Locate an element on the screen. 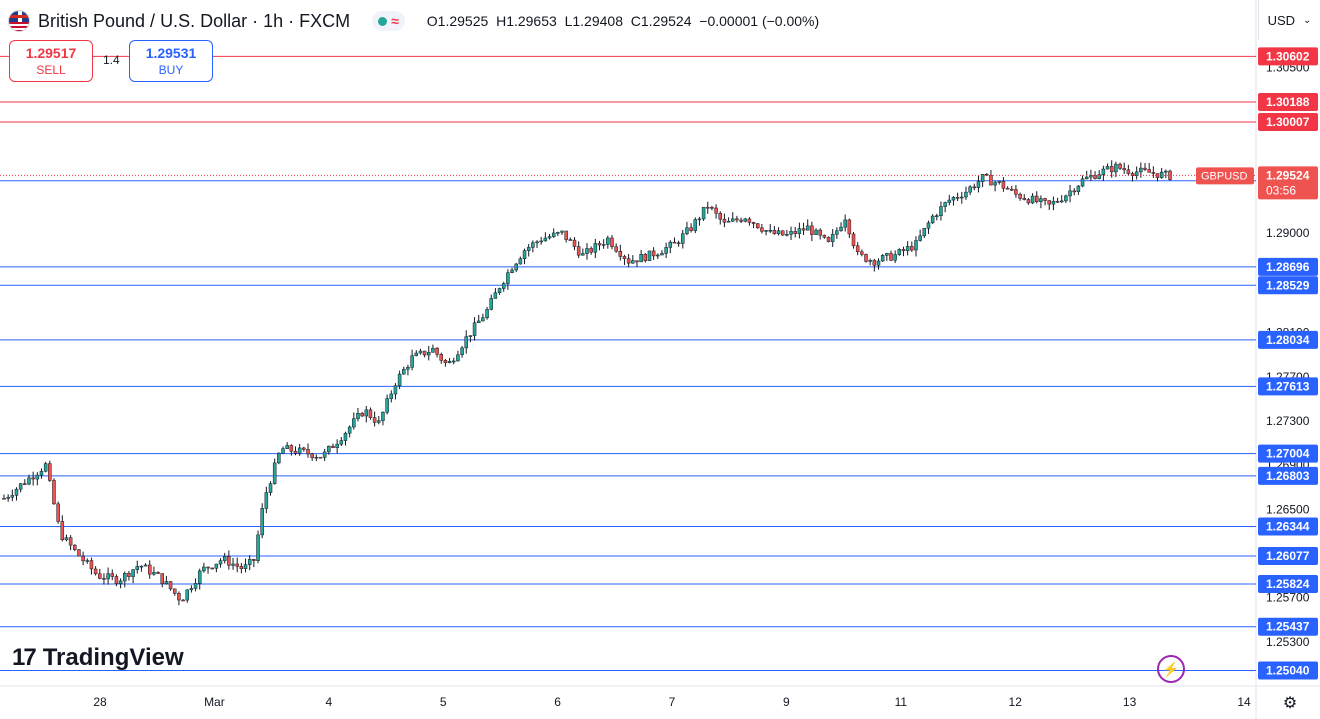 The height and width of the screenshot is (719, 1320). tradingview-logo-mark: 17 is located at coordinates (24, 657).